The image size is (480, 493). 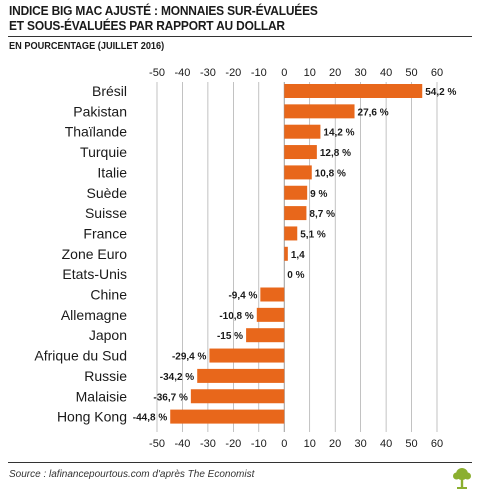 I want to click on x-tick-label-bottom: 0, so click(x=284, y=444).